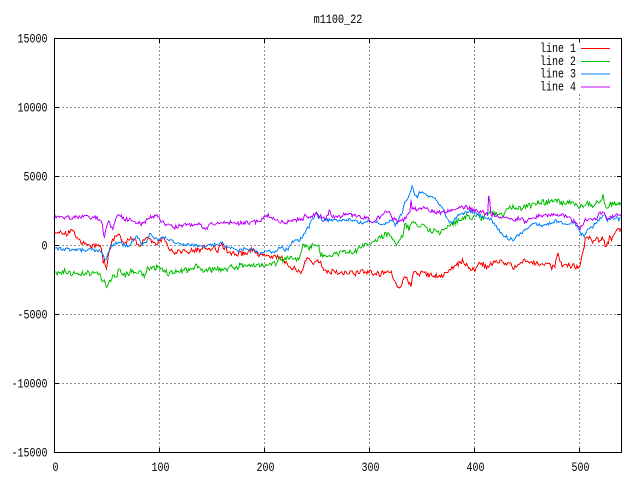  What do you see at coordinates (558, 49) in the screenshot?
I see `svg-text: line 1` at bounding box center [558, 49].